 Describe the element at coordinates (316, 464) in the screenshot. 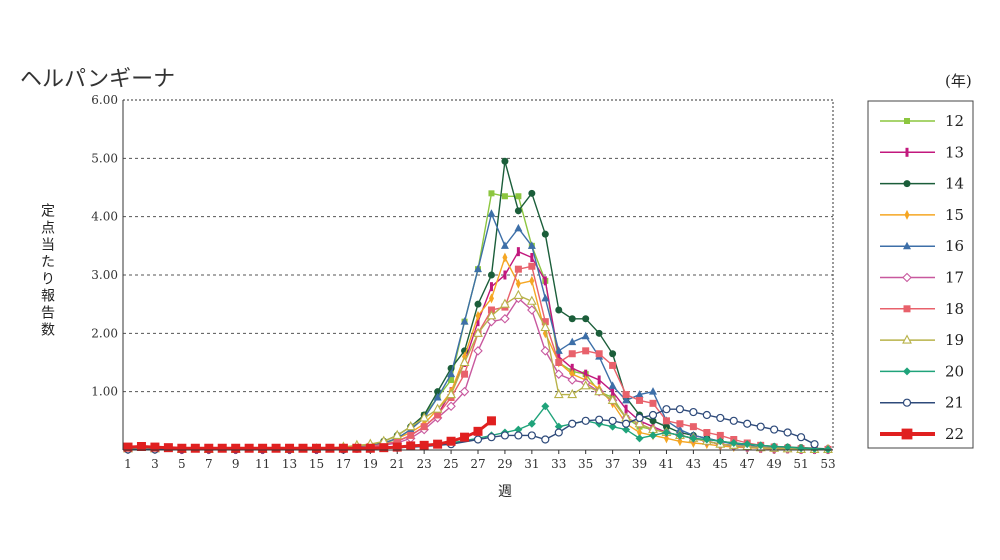

I see `x-tick-label: 15` at that location.